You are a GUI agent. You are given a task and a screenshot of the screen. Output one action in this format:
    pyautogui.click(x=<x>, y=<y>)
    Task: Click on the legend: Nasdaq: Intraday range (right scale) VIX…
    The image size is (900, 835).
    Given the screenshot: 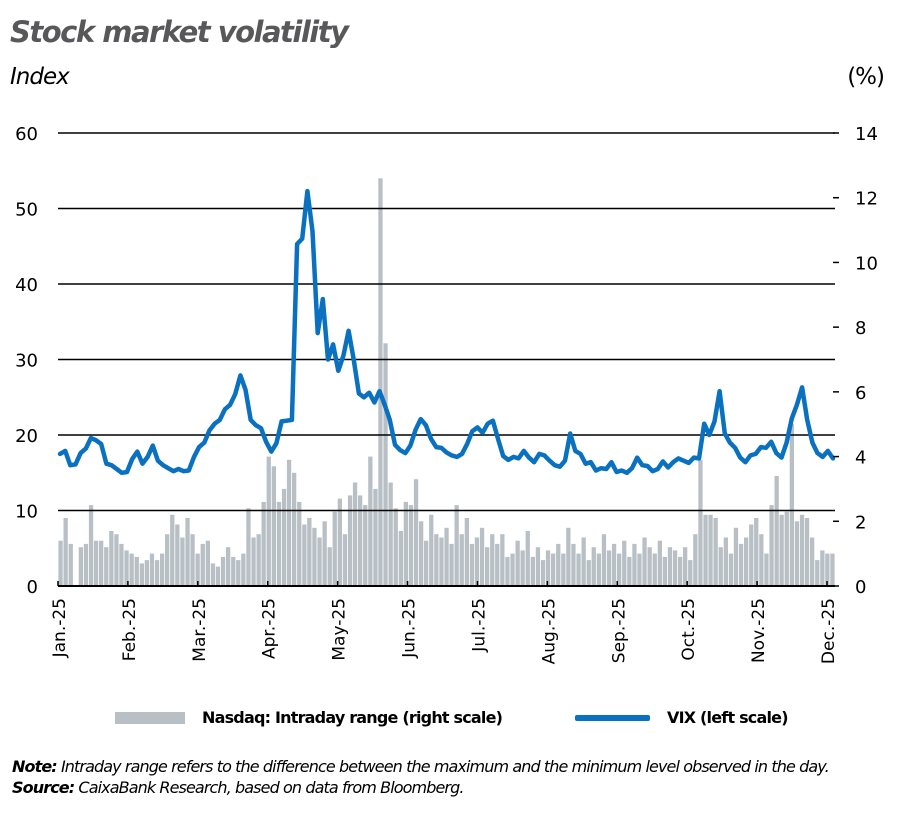 What is the action you would take?
    pyautogui.click(x=450, y=720)
    